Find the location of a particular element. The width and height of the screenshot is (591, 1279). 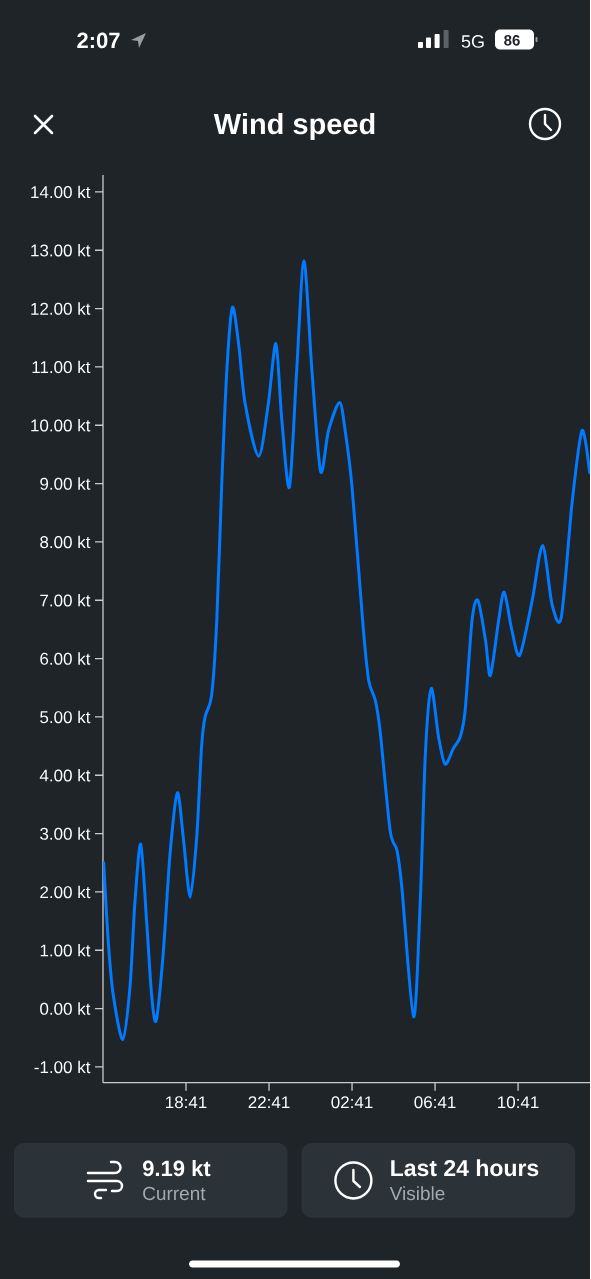

y-tick-label: 12.00 kt is located at coordinates (61, 308).